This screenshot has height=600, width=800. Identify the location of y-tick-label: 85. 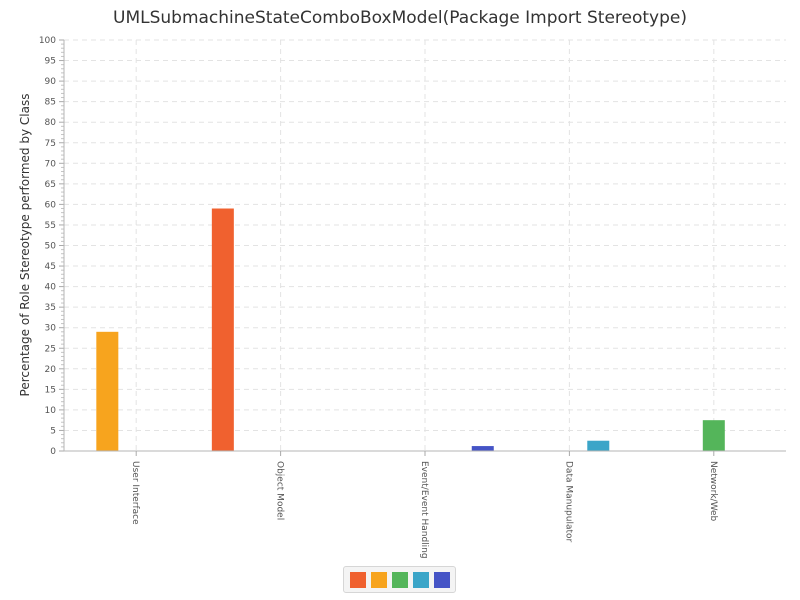
(50, 103).